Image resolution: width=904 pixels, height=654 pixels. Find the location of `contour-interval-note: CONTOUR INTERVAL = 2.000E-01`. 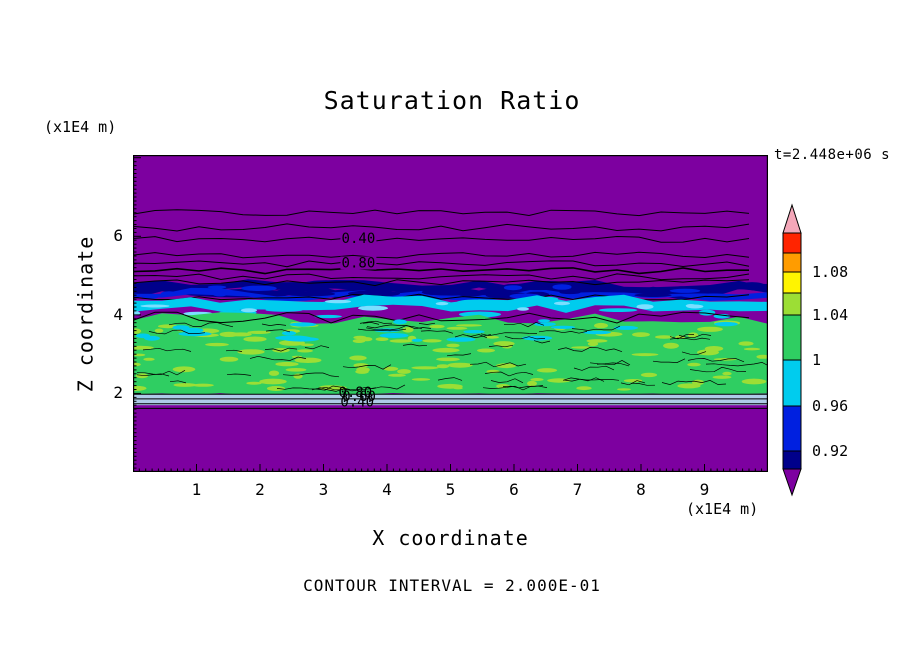

contour-interval-note: CONTOUR INTERVAL = 2.000E-01 is located at coordinates (452, 585).